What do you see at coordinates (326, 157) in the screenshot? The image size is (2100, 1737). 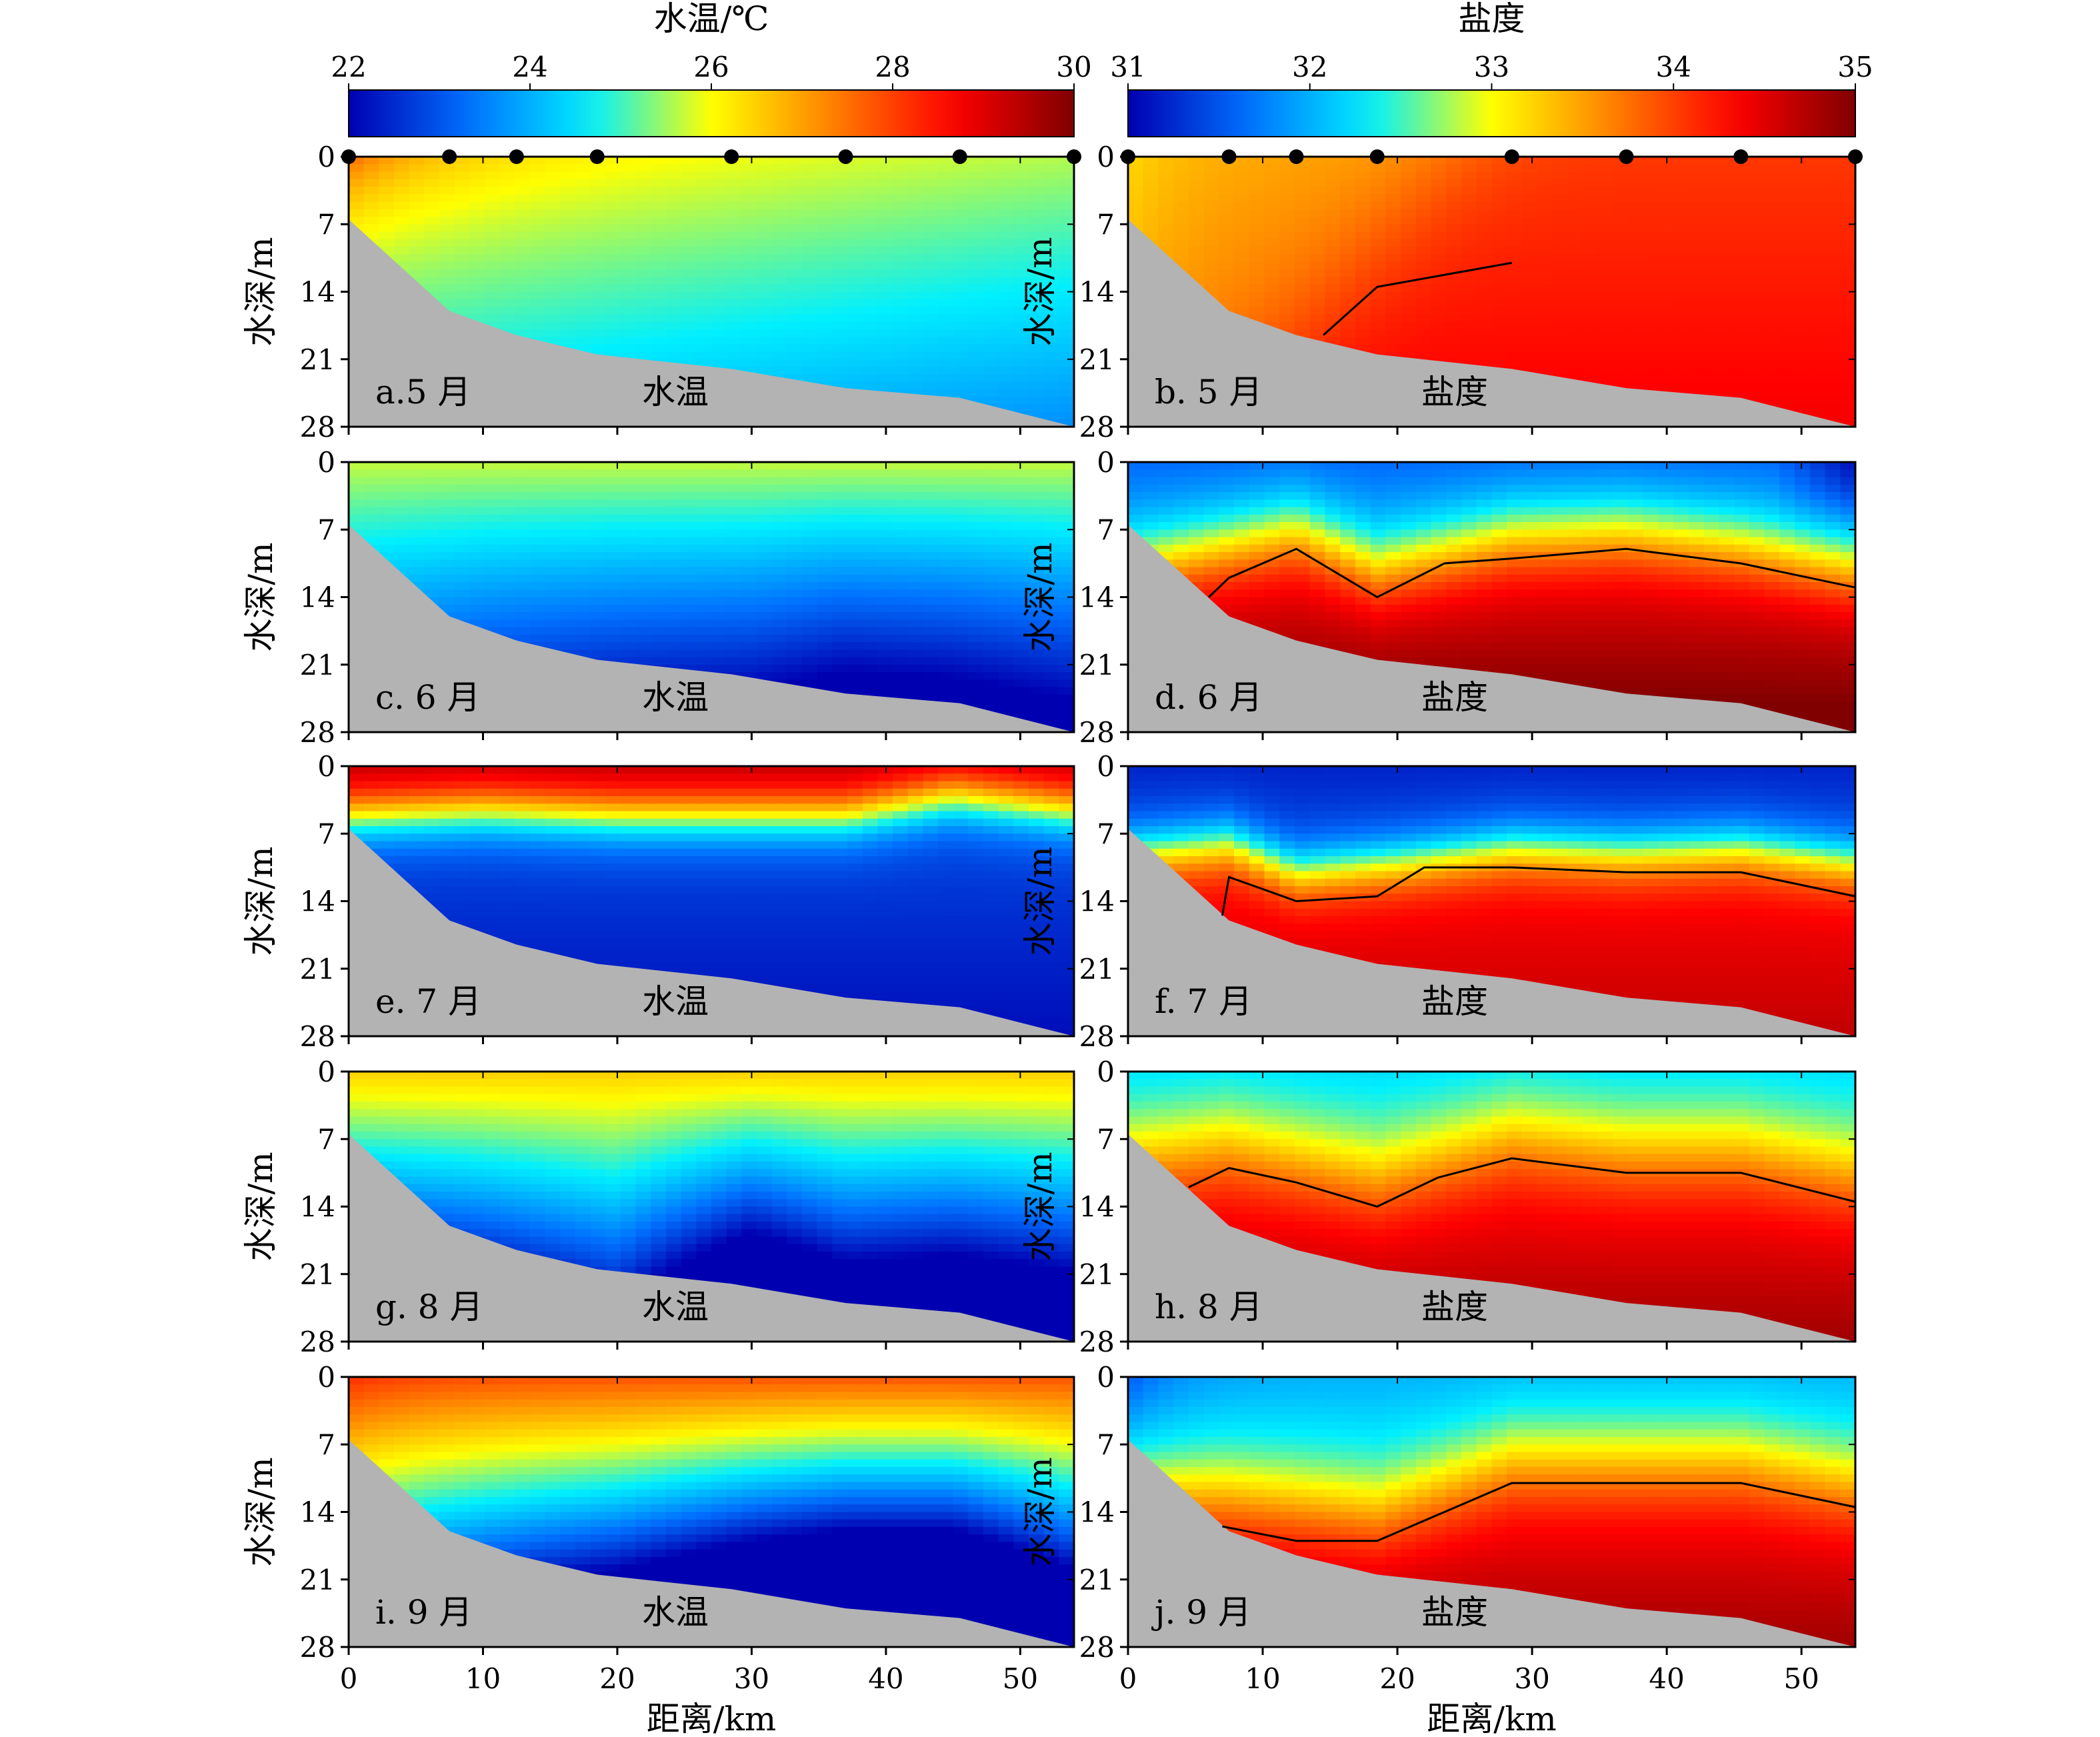 I see `y-tick-label: 0` at bounding box center [326, 157].